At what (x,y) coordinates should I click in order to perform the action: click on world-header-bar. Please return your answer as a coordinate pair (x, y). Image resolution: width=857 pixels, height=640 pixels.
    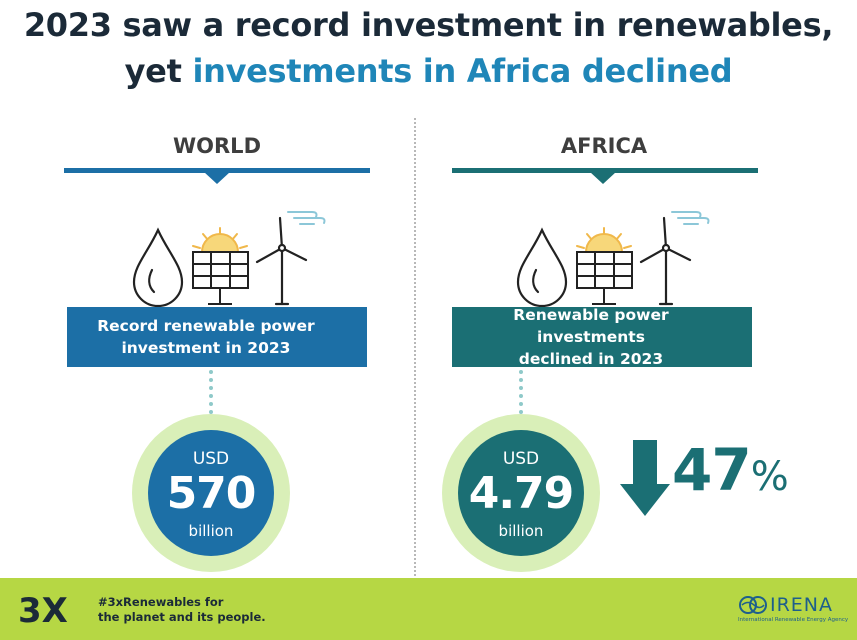
    Looking at the image, I should click on (217, 170).